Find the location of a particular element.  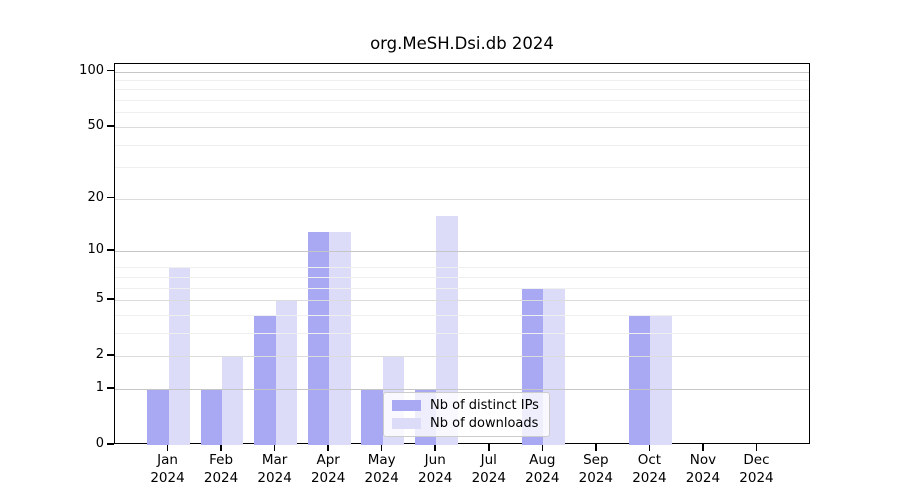

x-tick-month: Jul is located at coordinates (488, 460).